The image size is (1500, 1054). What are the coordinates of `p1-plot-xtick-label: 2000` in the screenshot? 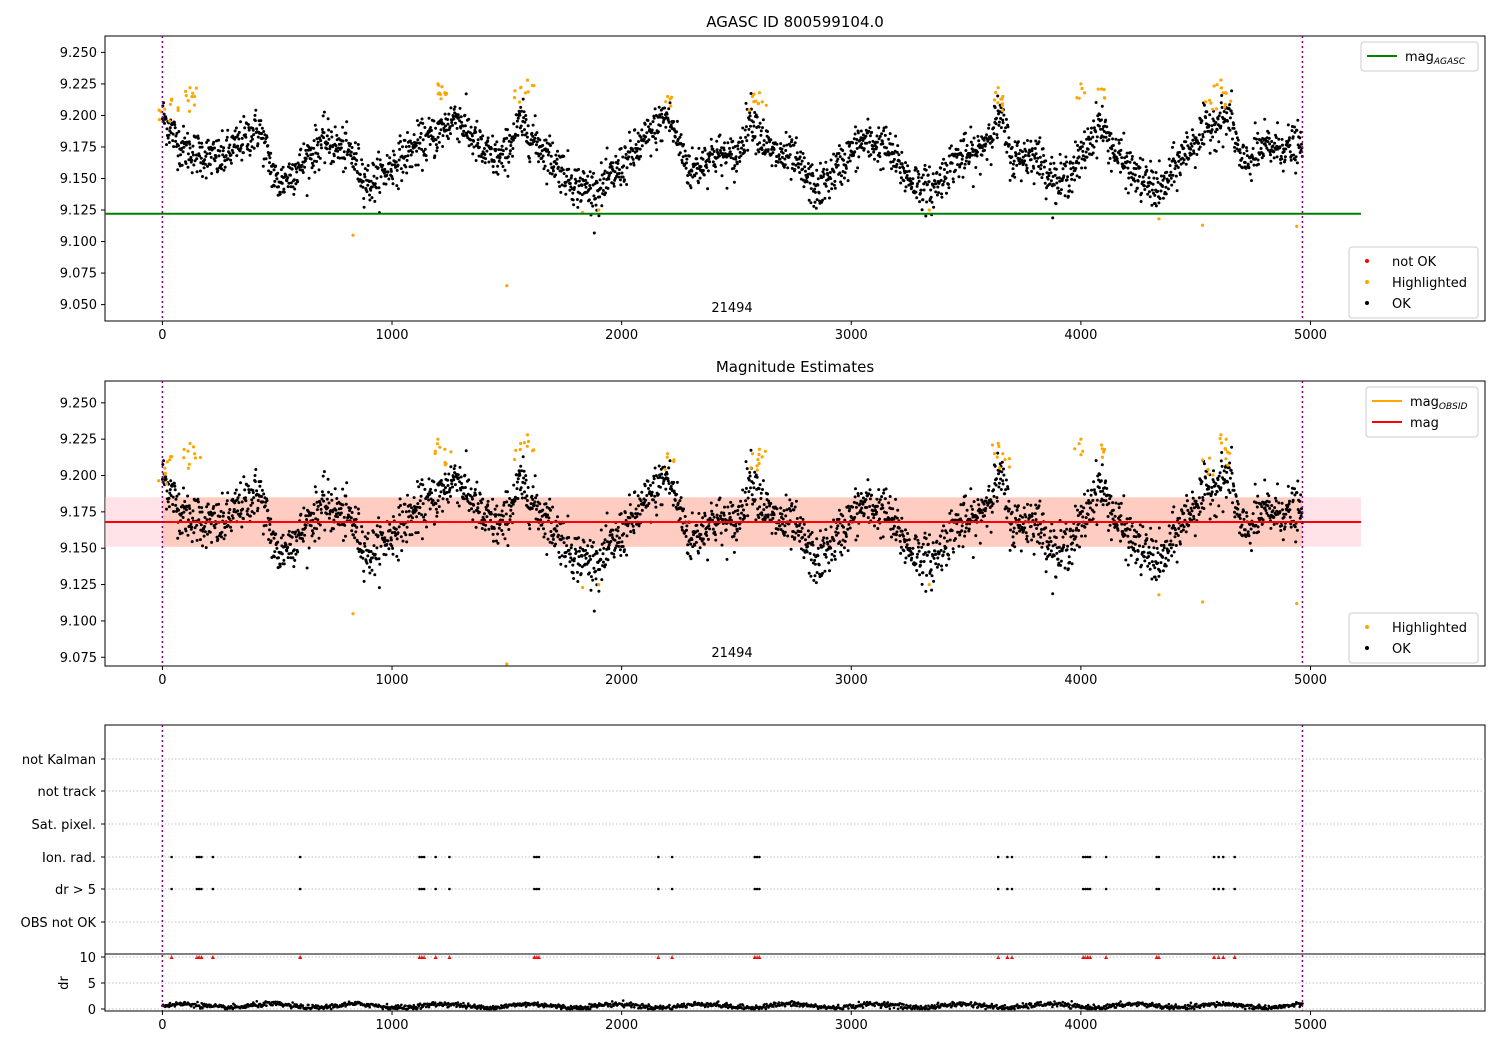 It's located at (621, 335).